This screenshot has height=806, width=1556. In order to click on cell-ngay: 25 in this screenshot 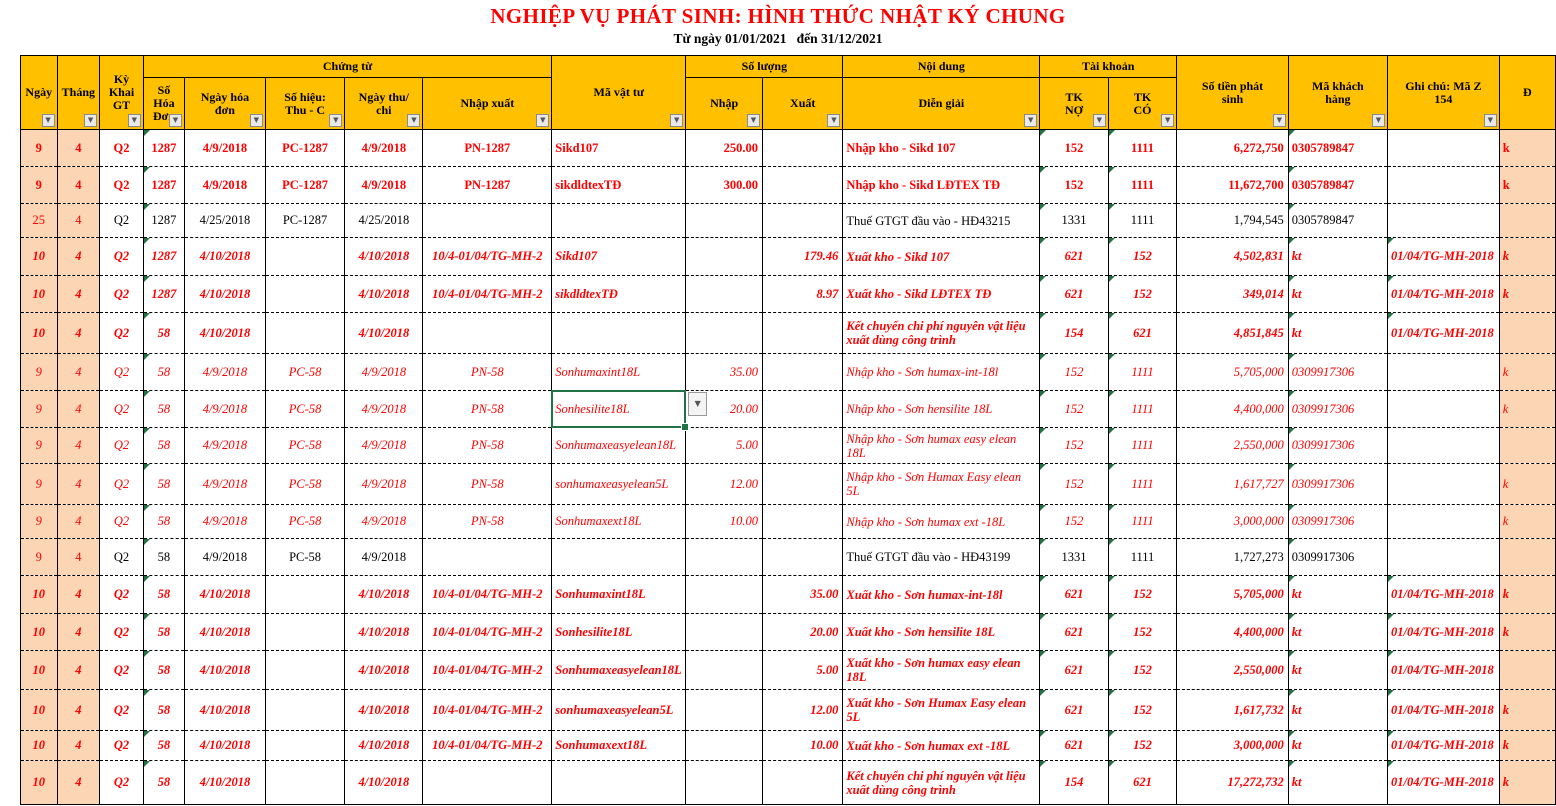, I will do `click(39, 220)`.